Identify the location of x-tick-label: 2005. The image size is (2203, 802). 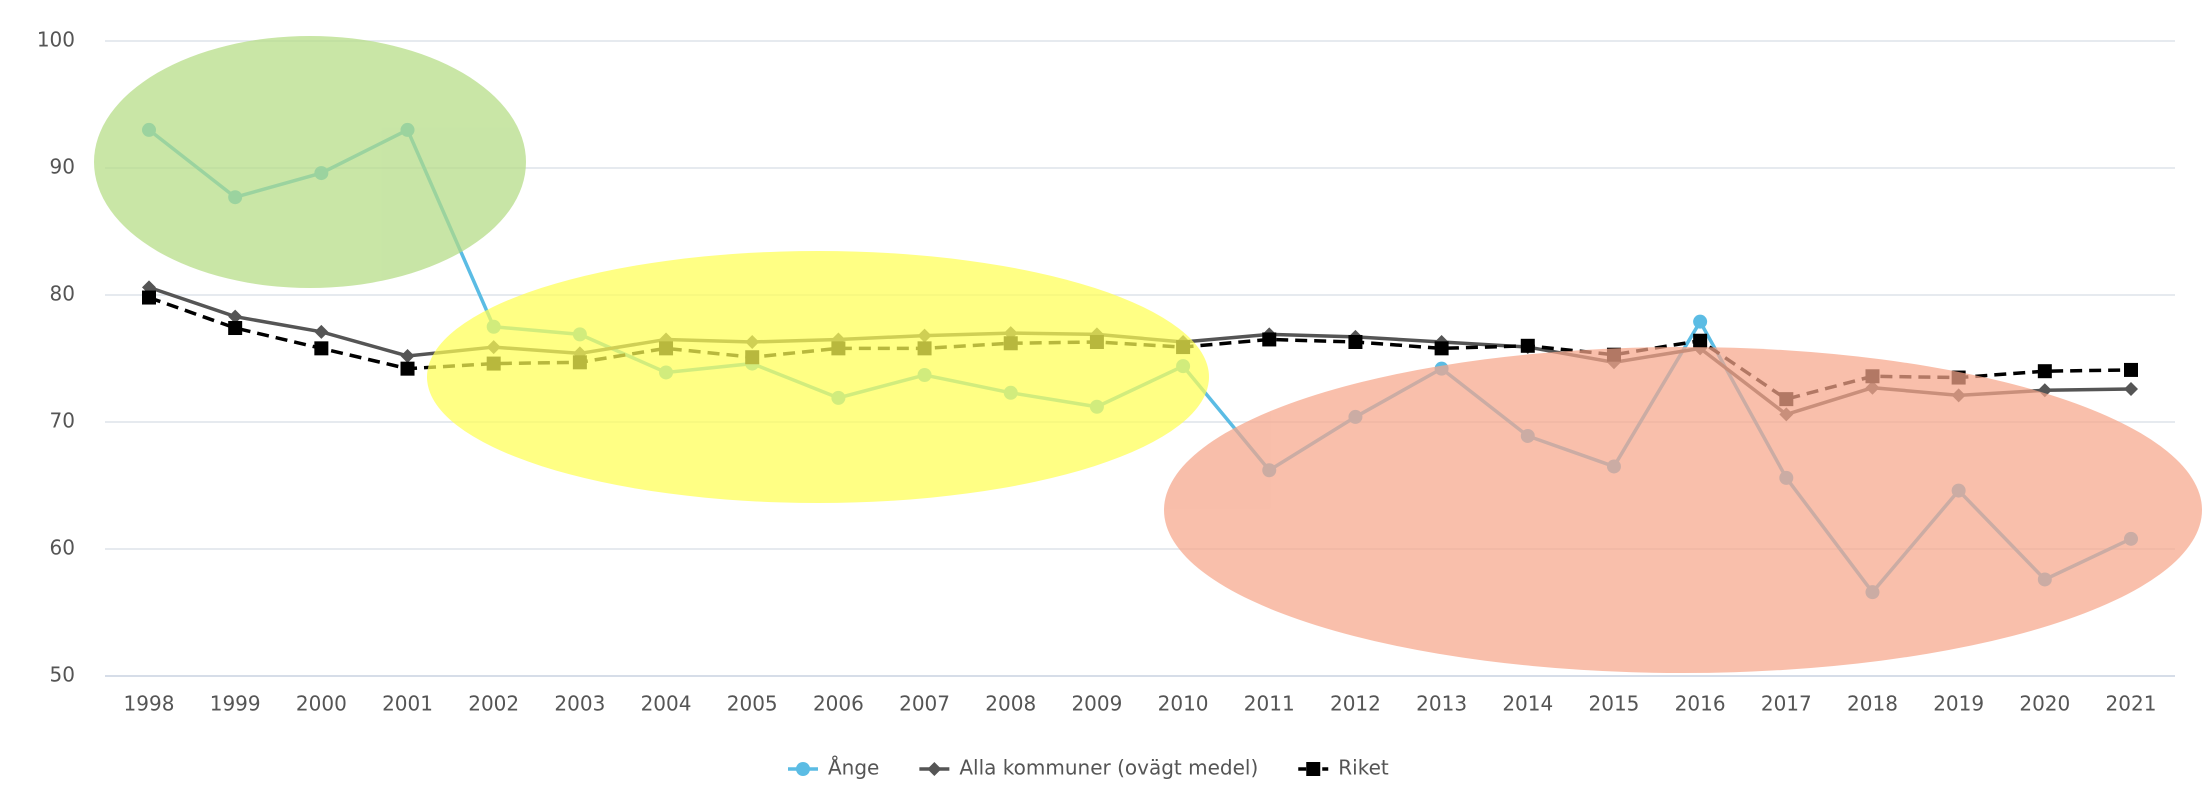
(752, 704).